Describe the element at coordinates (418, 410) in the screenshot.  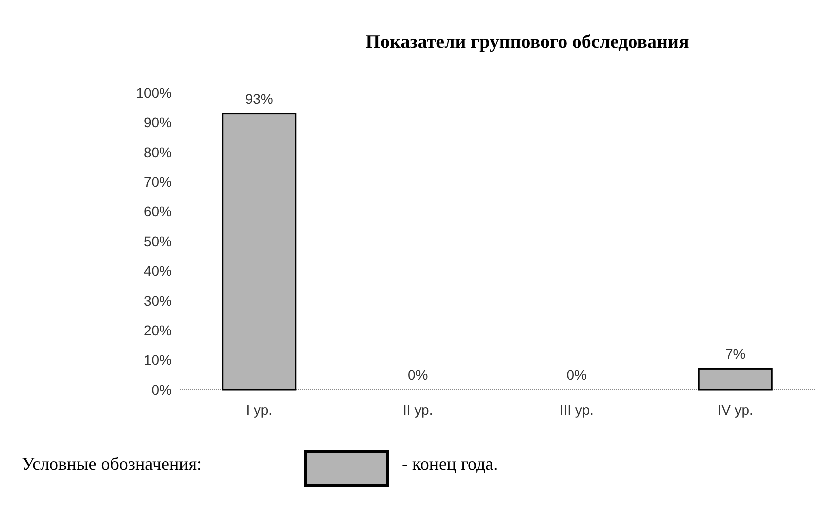
I see `x-tick-label: II ур.` at that location.